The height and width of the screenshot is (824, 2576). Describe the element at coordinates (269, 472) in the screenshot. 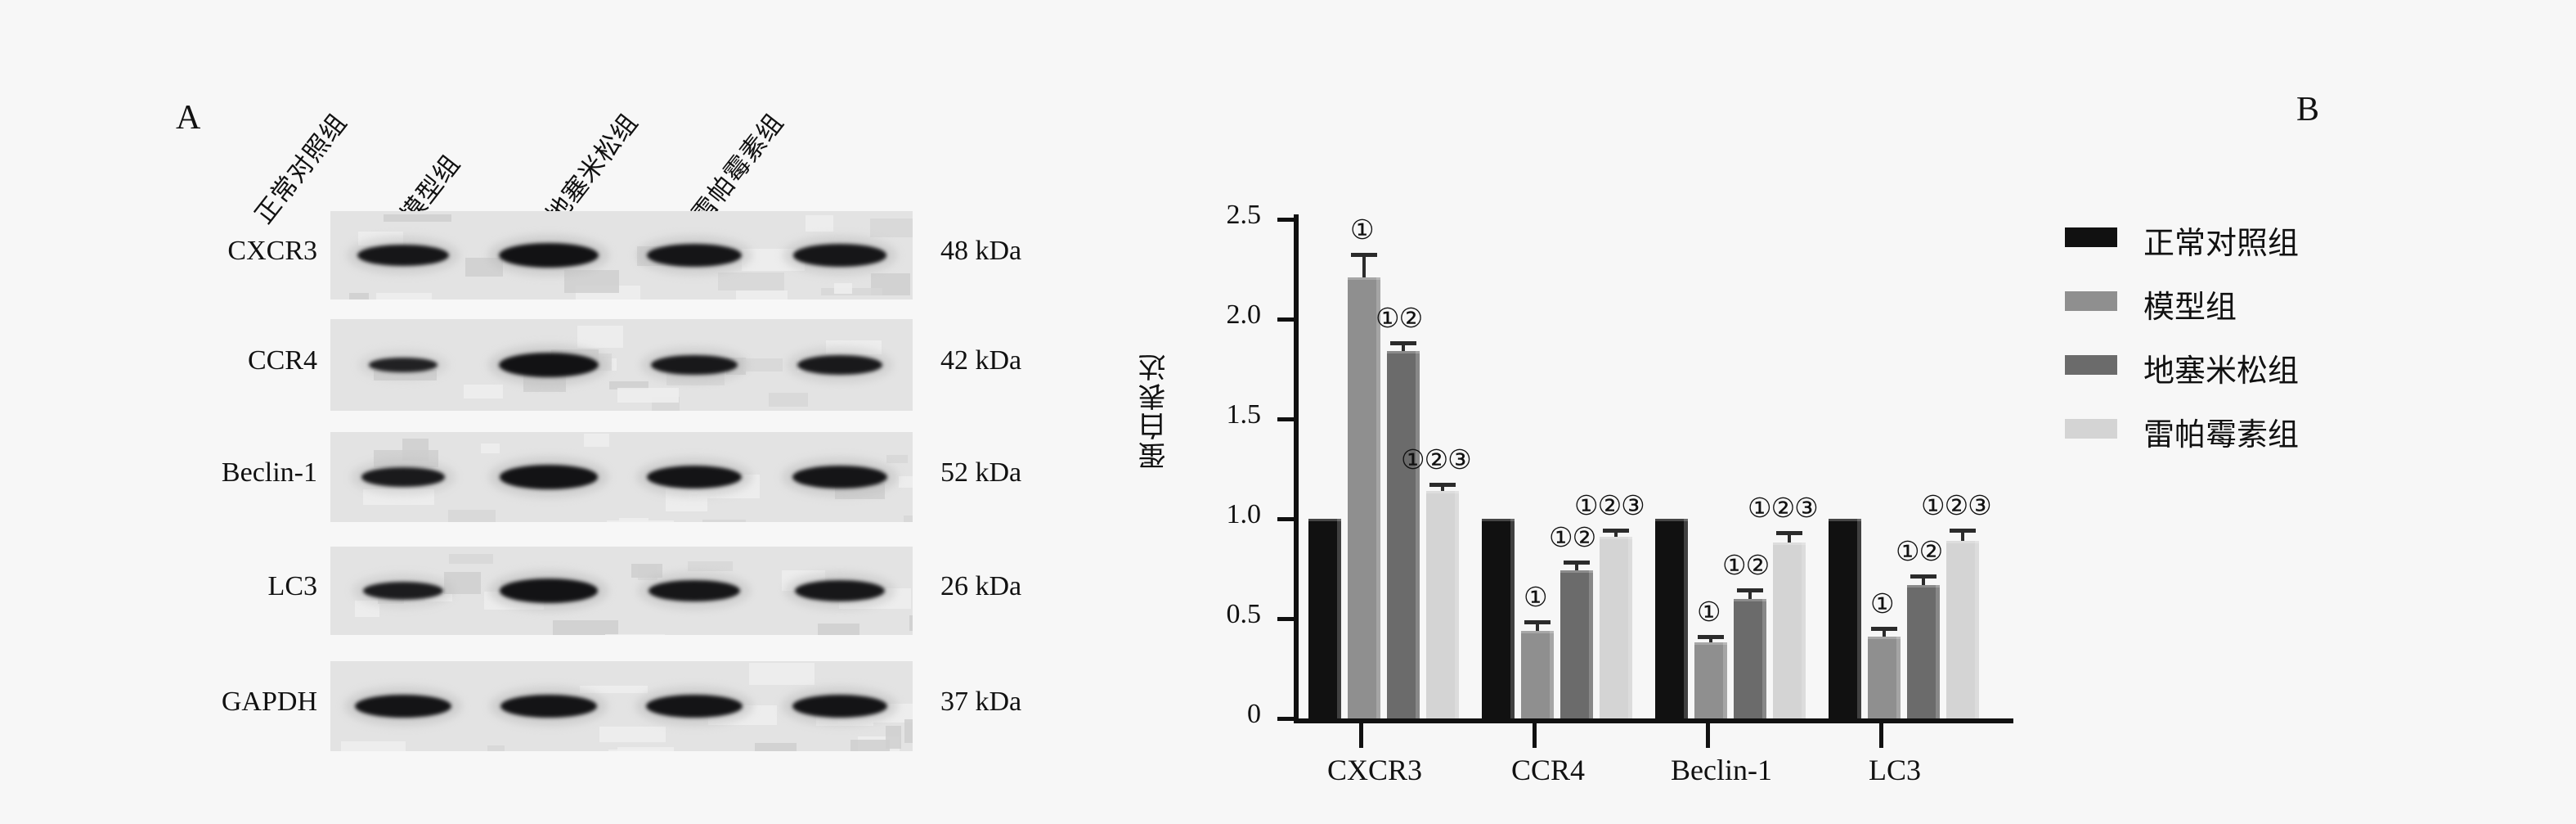

I see `blot-protein-label: Beclin-1` at that location.